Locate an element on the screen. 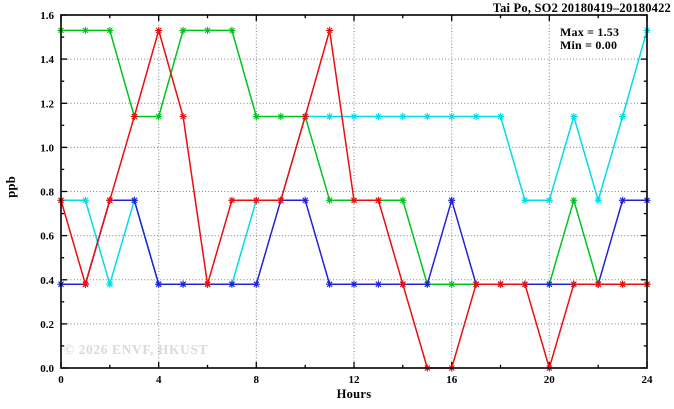 This screenshot has width=674, height=409. y-tick-label: 0.6 is located at coordinates (47, 237).